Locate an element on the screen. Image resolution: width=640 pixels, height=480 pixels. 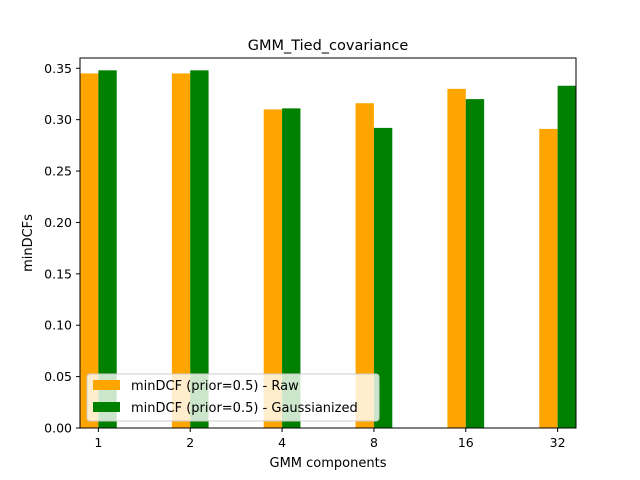
chart-title: GMM_Tied_covariance is located at coordinates (328, 46).